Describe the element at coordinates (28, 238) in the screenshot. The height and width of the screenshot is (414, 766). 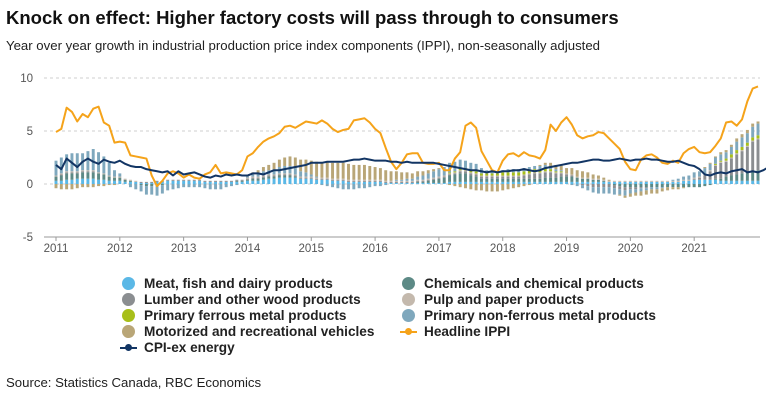
I see `y-tick-label: -5` at that location.